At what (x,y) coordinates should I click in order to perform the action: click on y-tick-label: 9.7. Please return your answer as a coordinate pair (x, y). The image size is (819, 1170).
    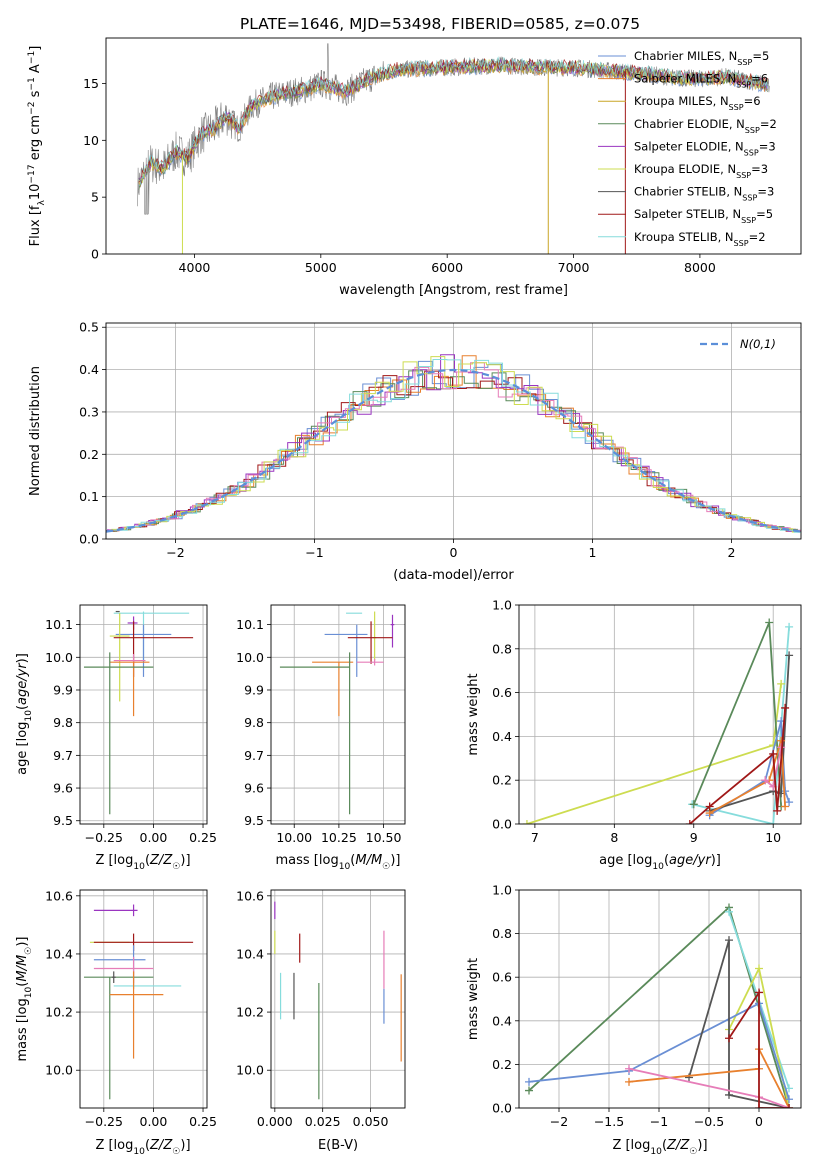
    Looking at the image, I should click on (63, 755).